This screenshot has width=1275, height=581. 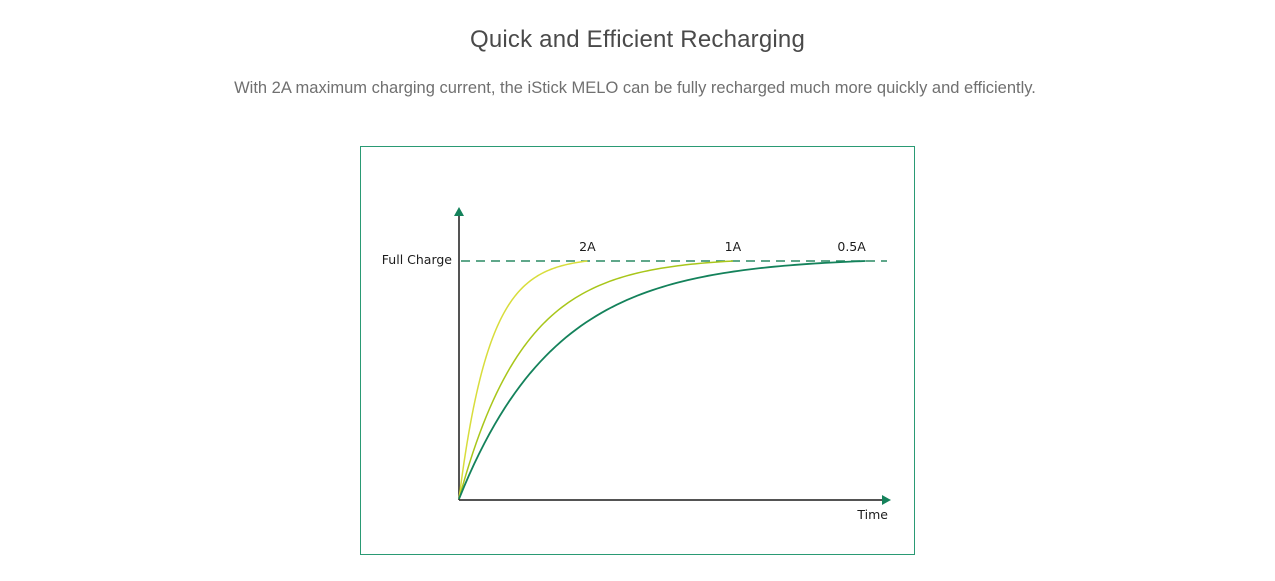 What do you see at coordinates (417, 259) in the screenshot?
I see `full-charge-label: Full Charge` at bounding box center [417, 259].